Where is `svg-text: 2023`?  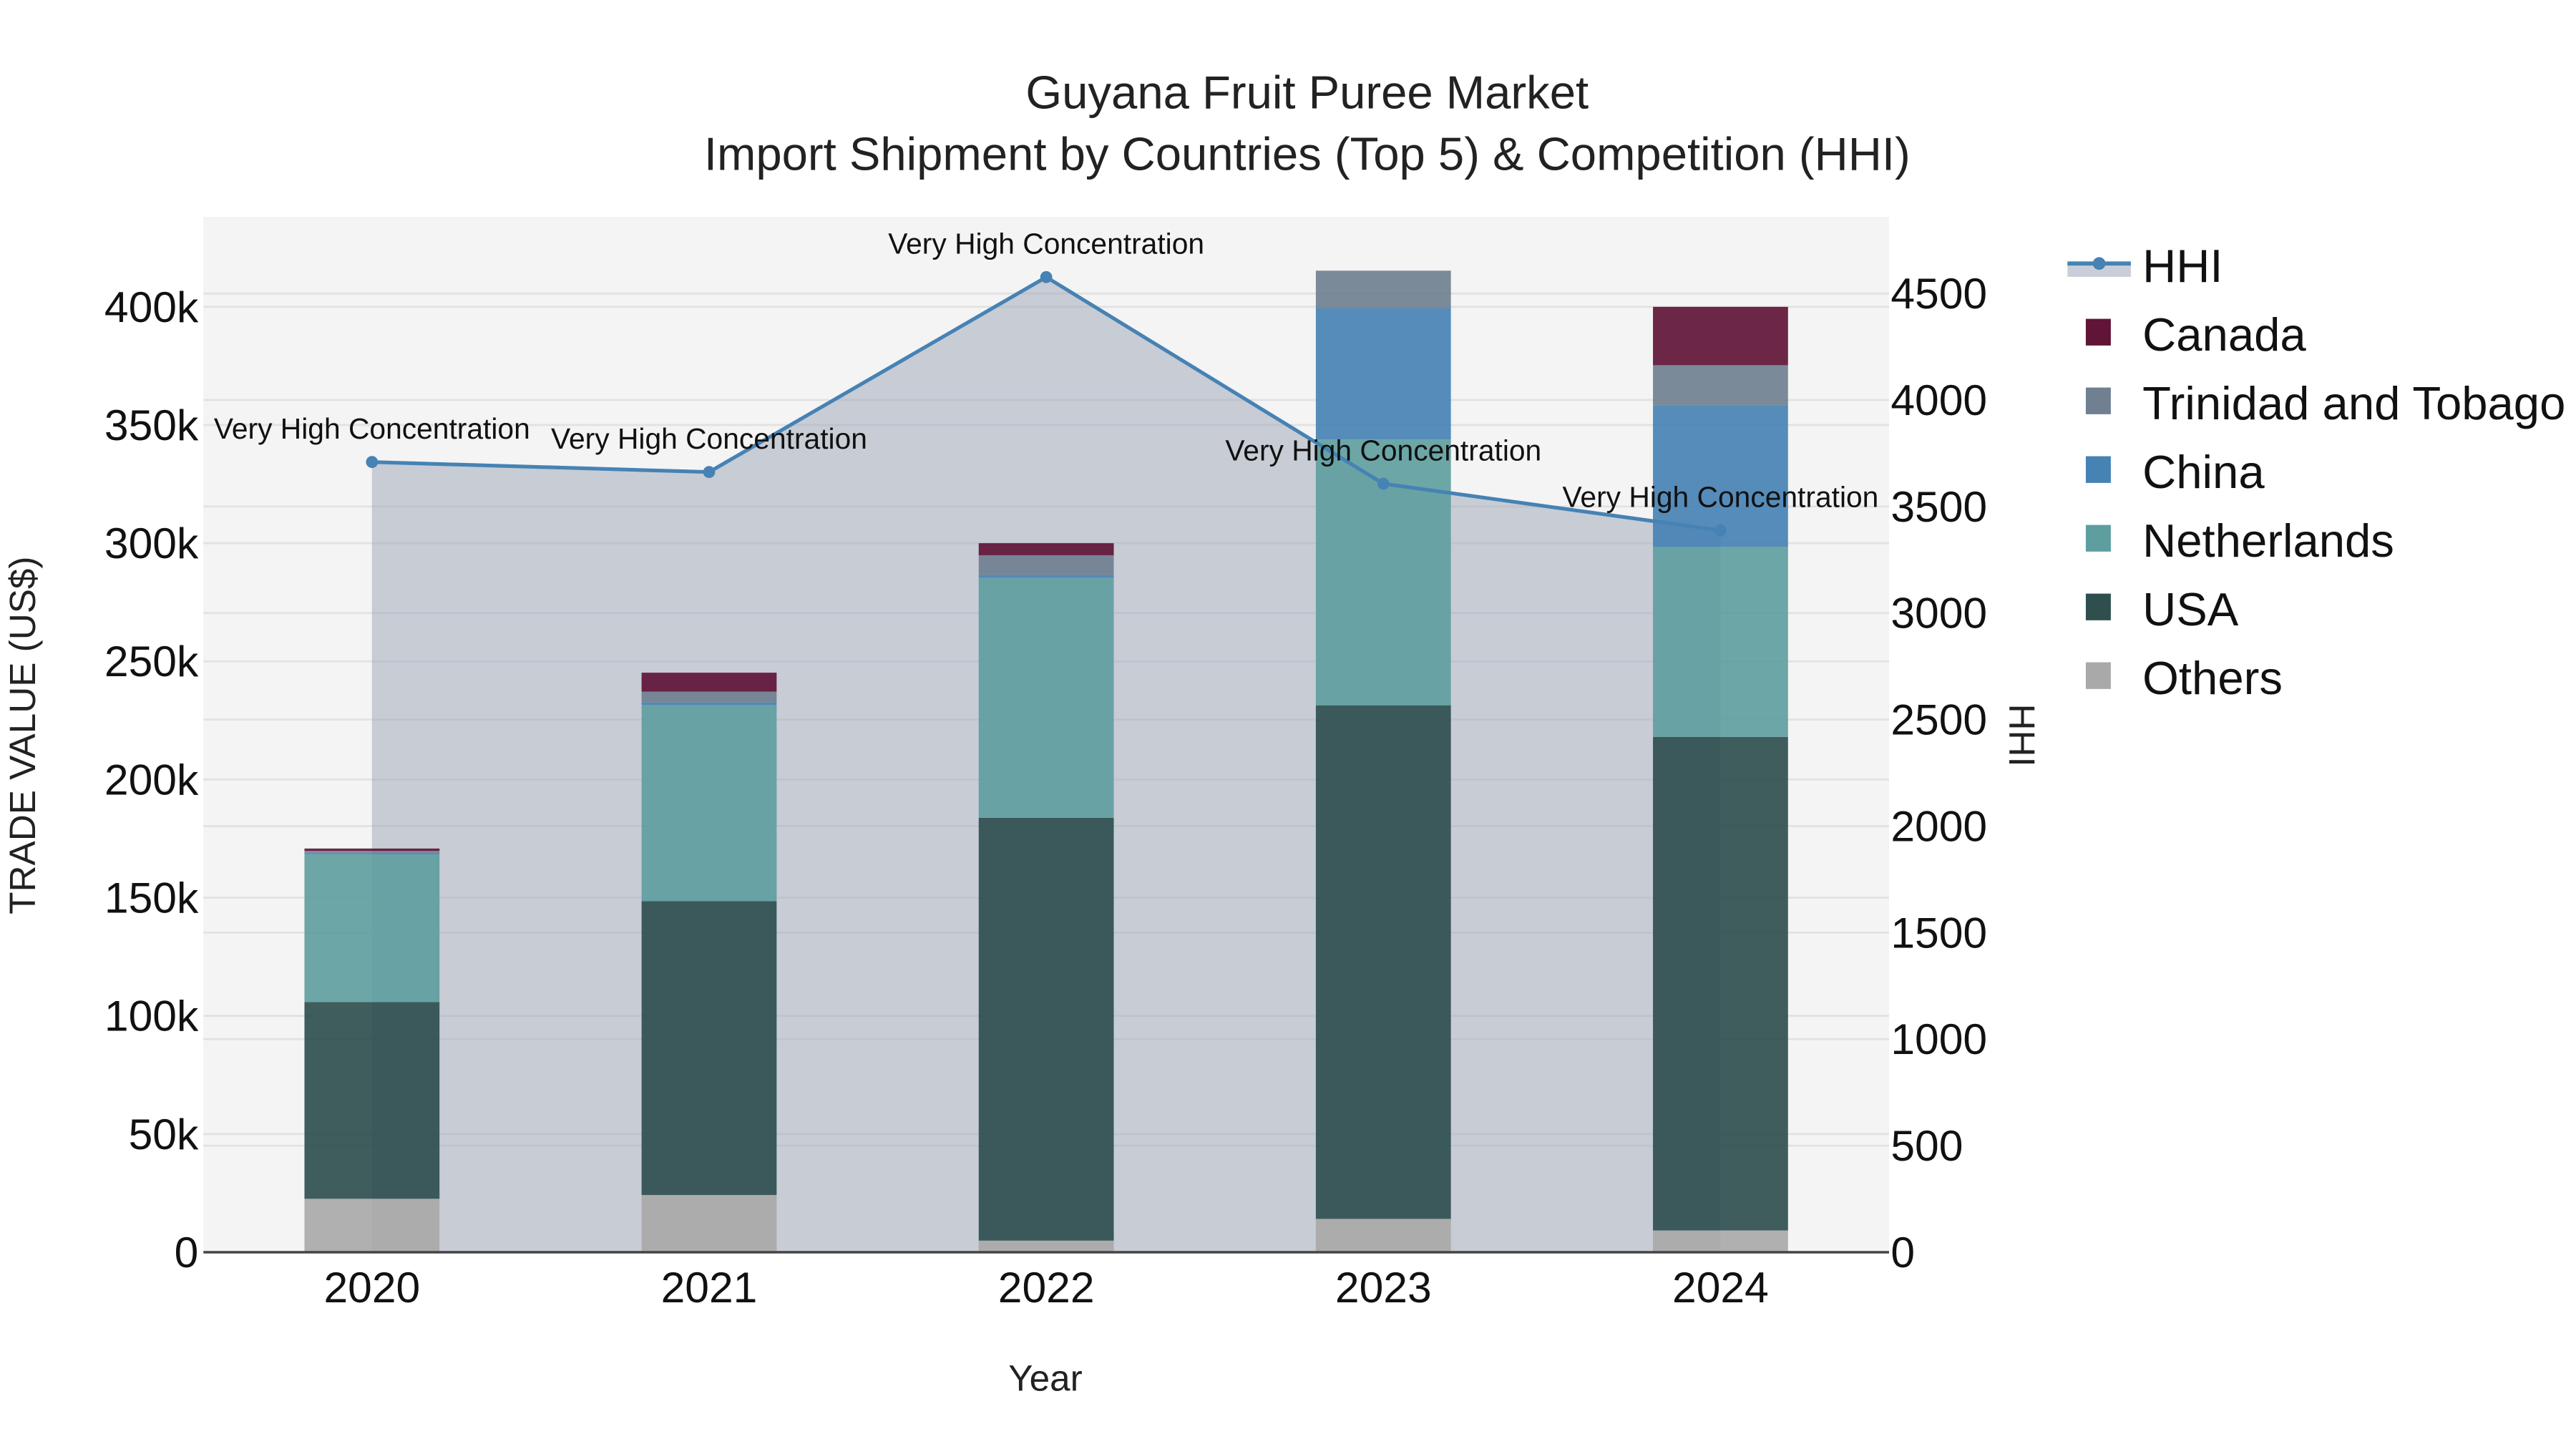
svg-text: 2023 is located at coordinates (1383, 1287).